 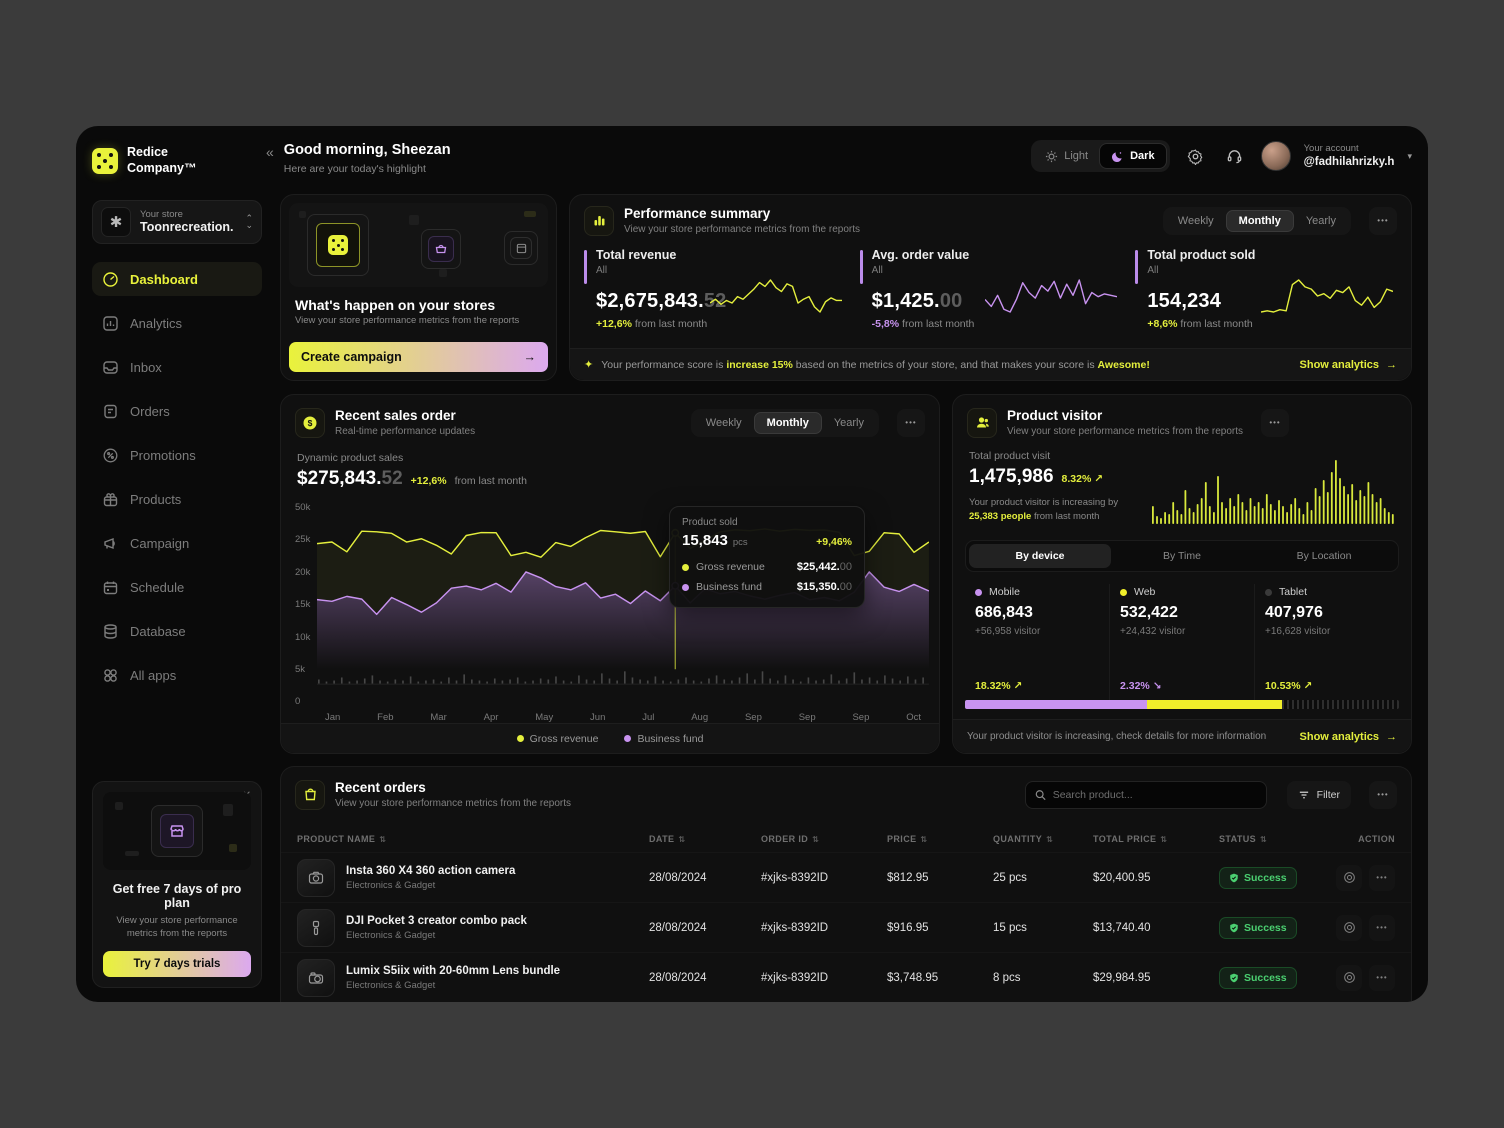 I want to click on tab-by-time: By Time, so click(x=1182, y=556).